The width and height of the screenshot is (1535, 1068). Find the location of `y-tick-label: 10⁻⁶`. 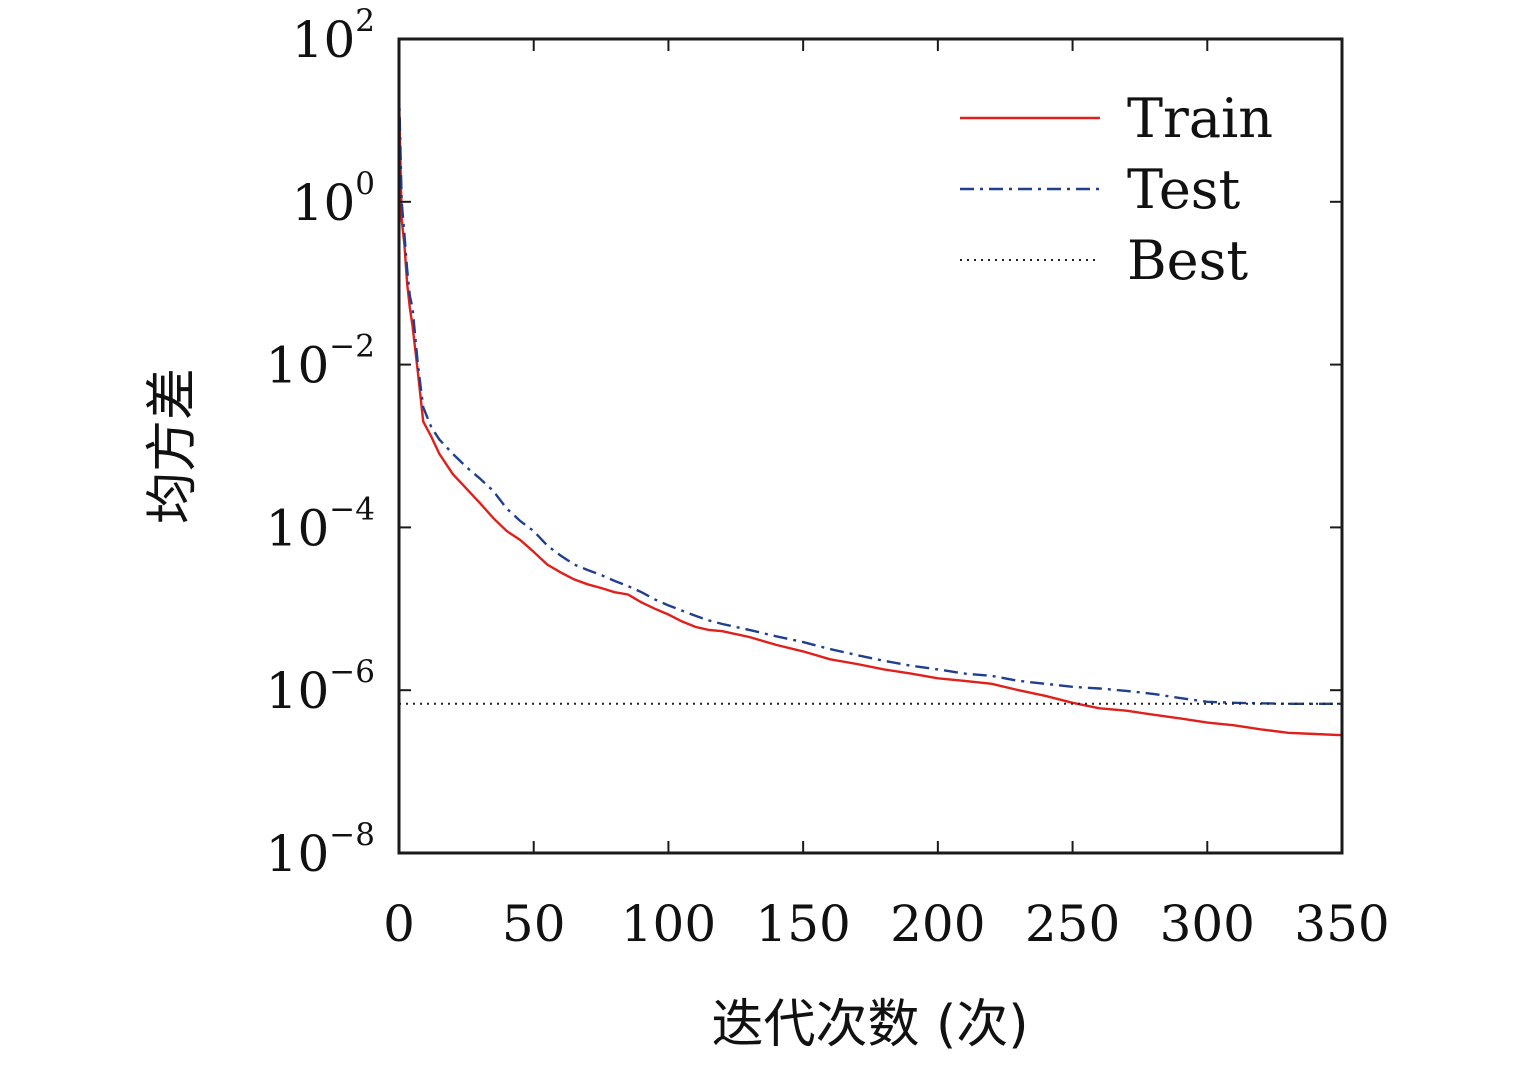

y-tick-label: 10⁻⁶ is located at coordinates (320, 687).